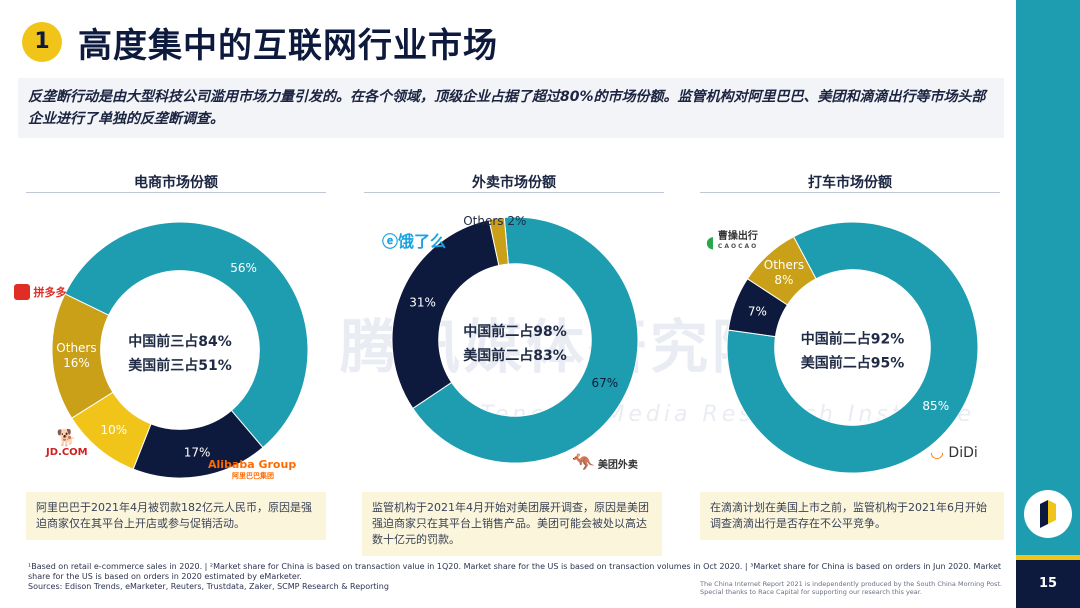 The height and width of the screenshot is (608, 1080). What do you see at coordinates (515, 331) in the screenshot?
I see `center-text-0: 中国前二占98%` at bounding box center [515, 331].